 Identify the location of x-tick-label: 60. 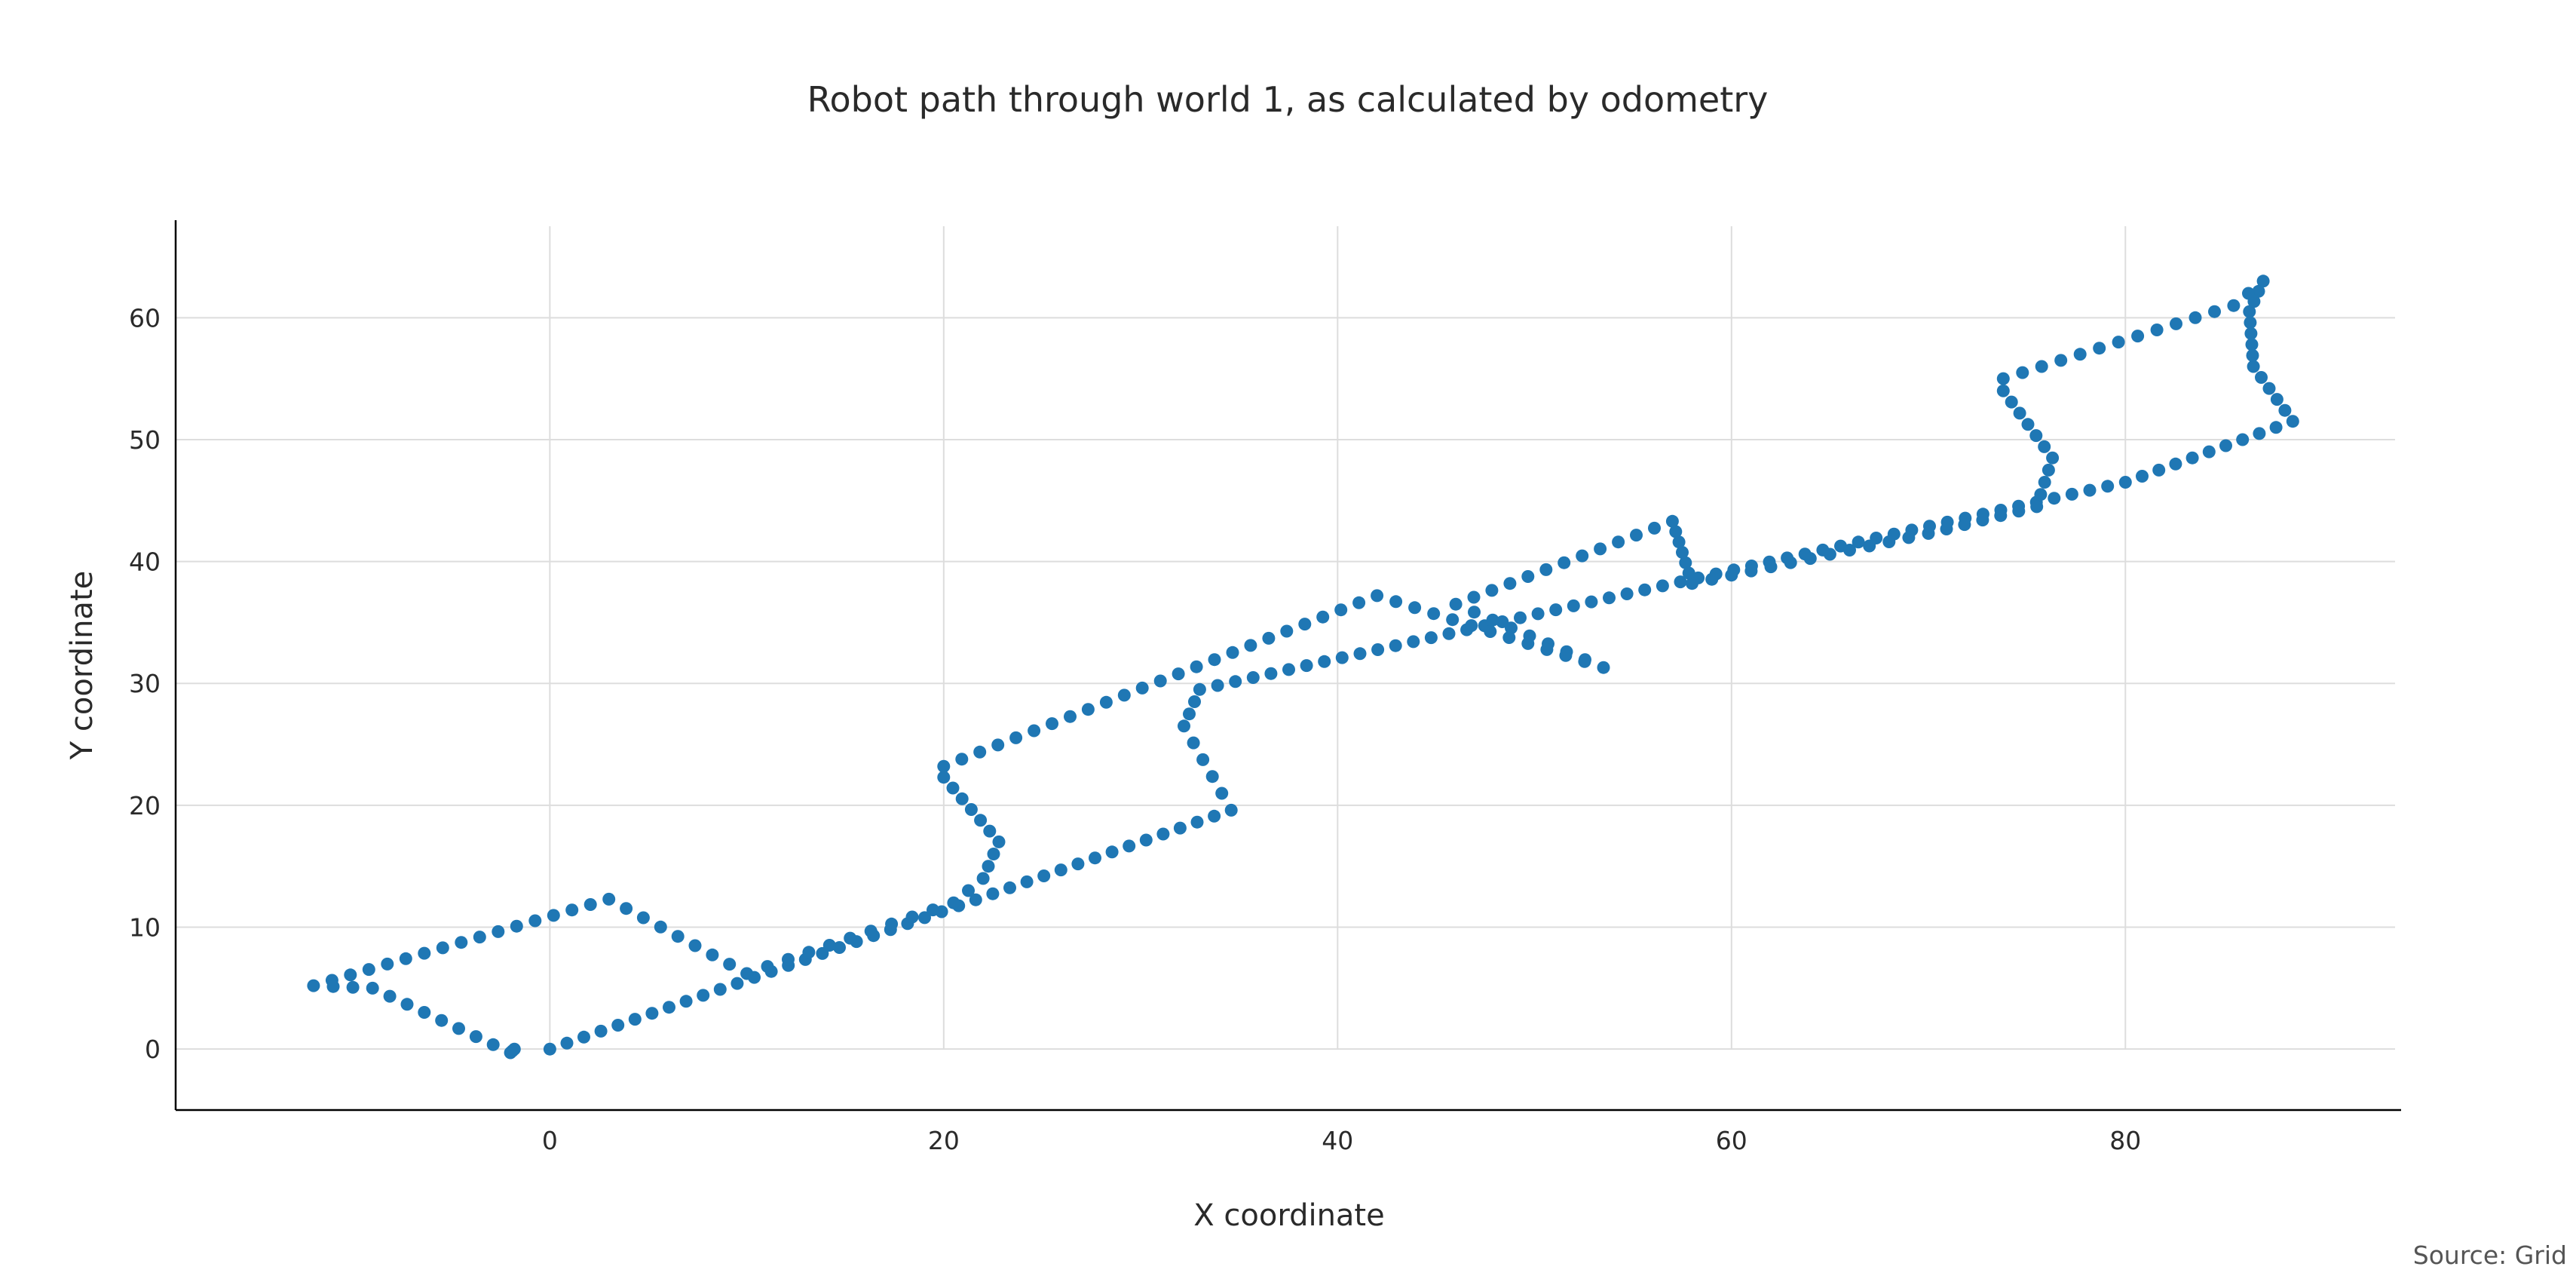
(1731, 1140).